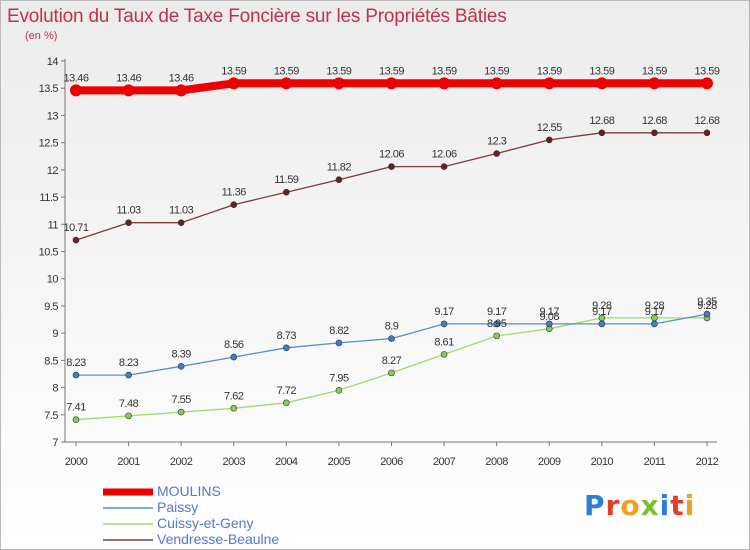 This screenshot has width=750, height=550. What do you see at coordinates (49, 253) in the screenshot?
I see `y-tick-label: 10.5` at bounding box center [49, 253].